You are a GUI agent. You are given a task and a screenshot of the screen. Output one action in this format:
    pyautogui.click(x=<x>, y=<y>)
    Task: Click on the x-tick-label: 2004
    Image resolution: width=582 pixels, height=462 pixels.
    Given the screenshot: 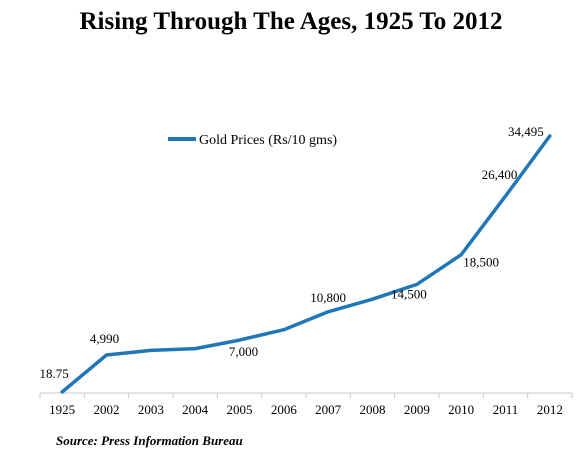 What is the action you would take?
    pyautogui.click(x=195, y=409)
    